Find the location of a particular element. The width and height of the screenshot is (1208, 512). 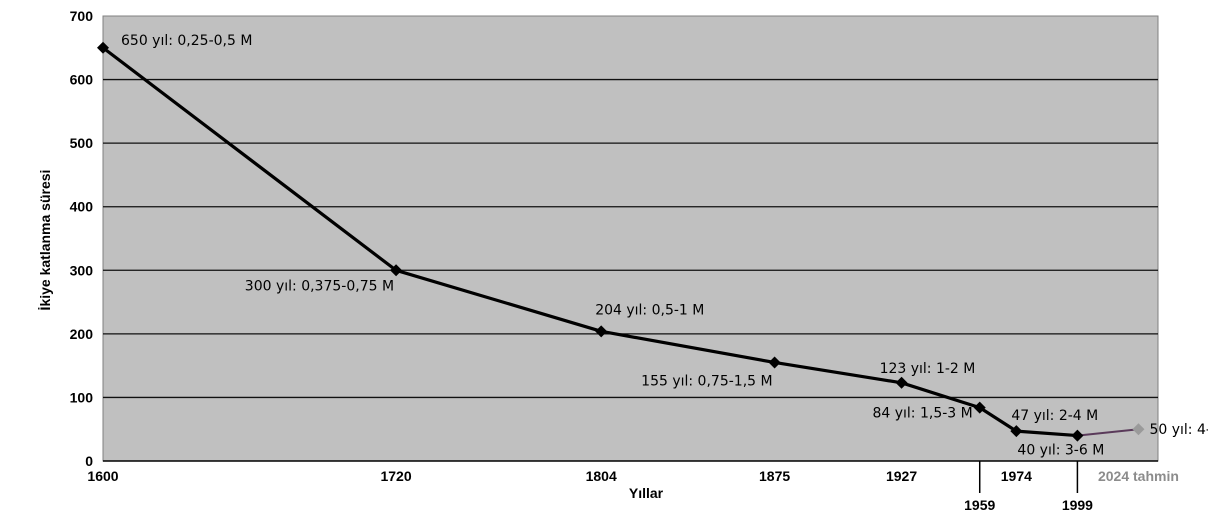

data-label-1875: 155 yıl: 0,75-1,5 M is located at coordinates (706, 381).